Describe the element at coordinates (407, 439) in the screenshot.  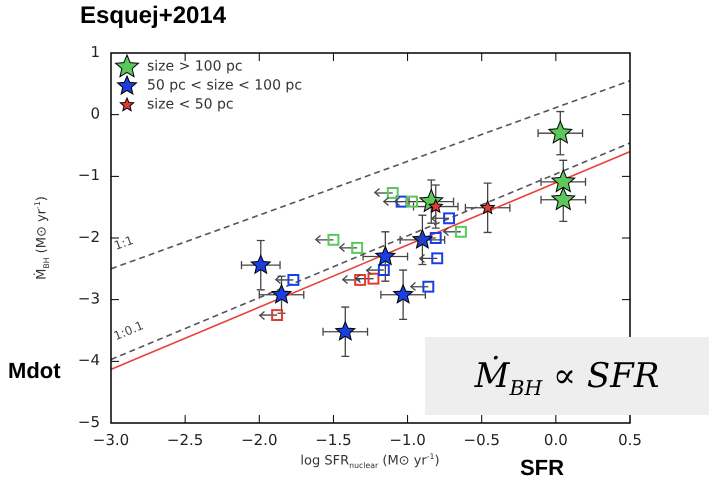
I see `x-tick-label: −1.0` at that location.